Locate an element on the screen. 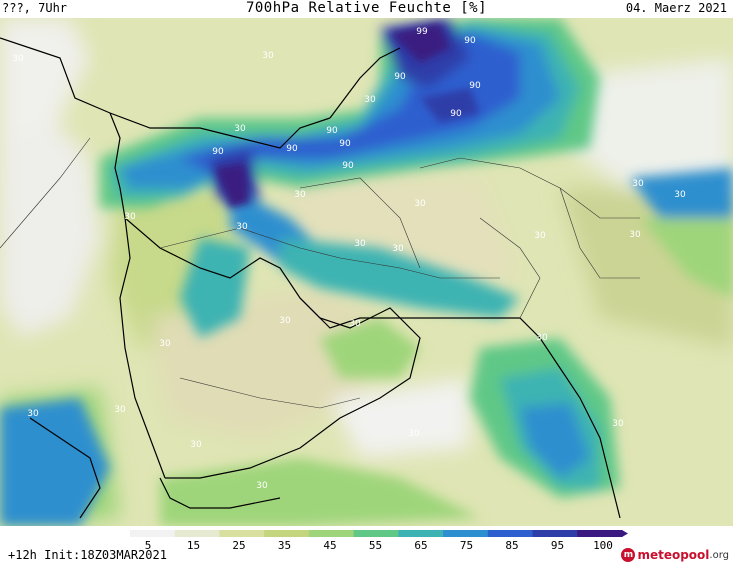 The height and width of the screenshot is (566, 733). color-legend: 5 15 25 35 45 55 65 75 85 95 100 is located at coordinates (379, 541).